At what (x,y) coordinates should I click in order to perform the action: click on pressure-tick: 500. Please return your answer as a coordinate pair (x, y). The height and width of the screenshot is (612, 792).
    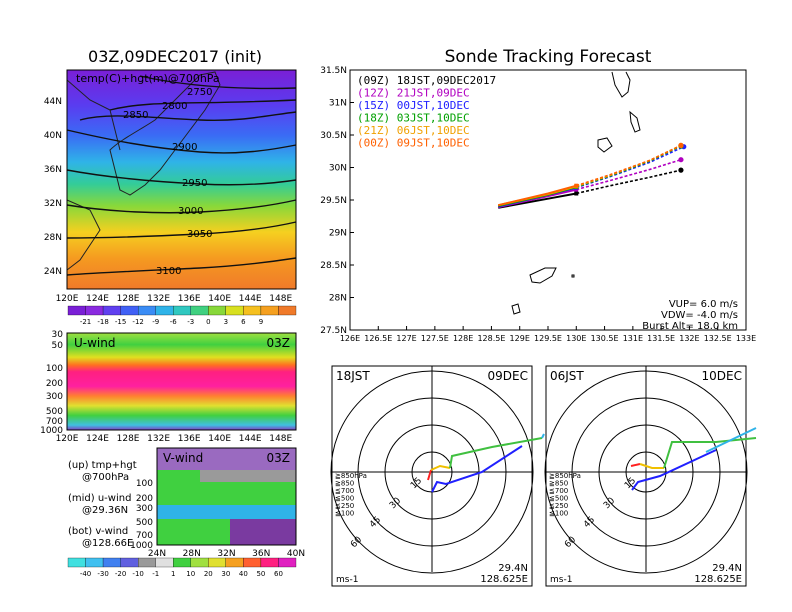
    Looking at the image, I should click on (144, 523).